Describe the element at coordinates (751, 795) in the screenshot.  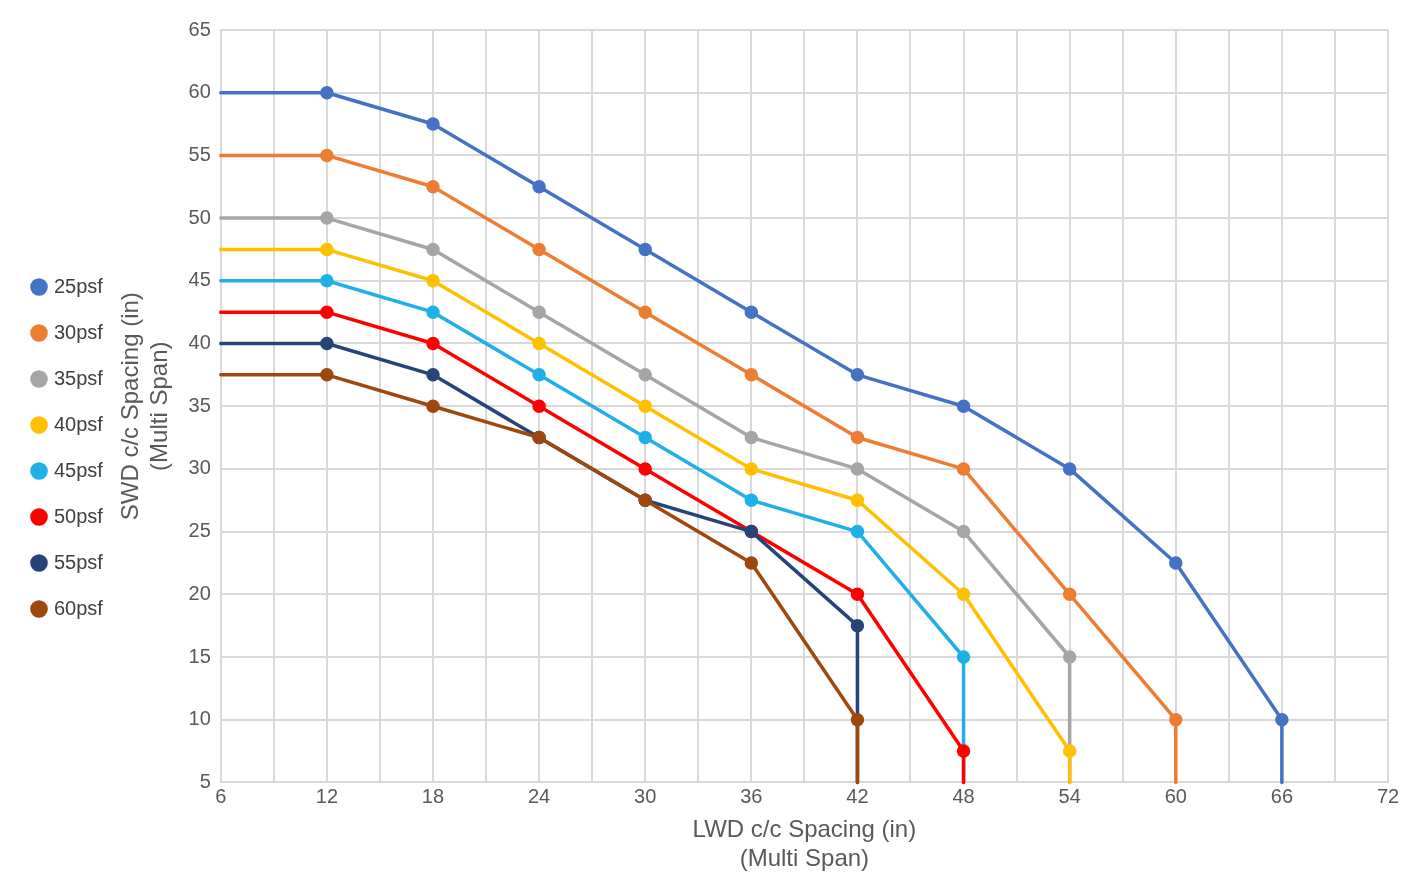
I see `x-tick-label: 36` at that location.